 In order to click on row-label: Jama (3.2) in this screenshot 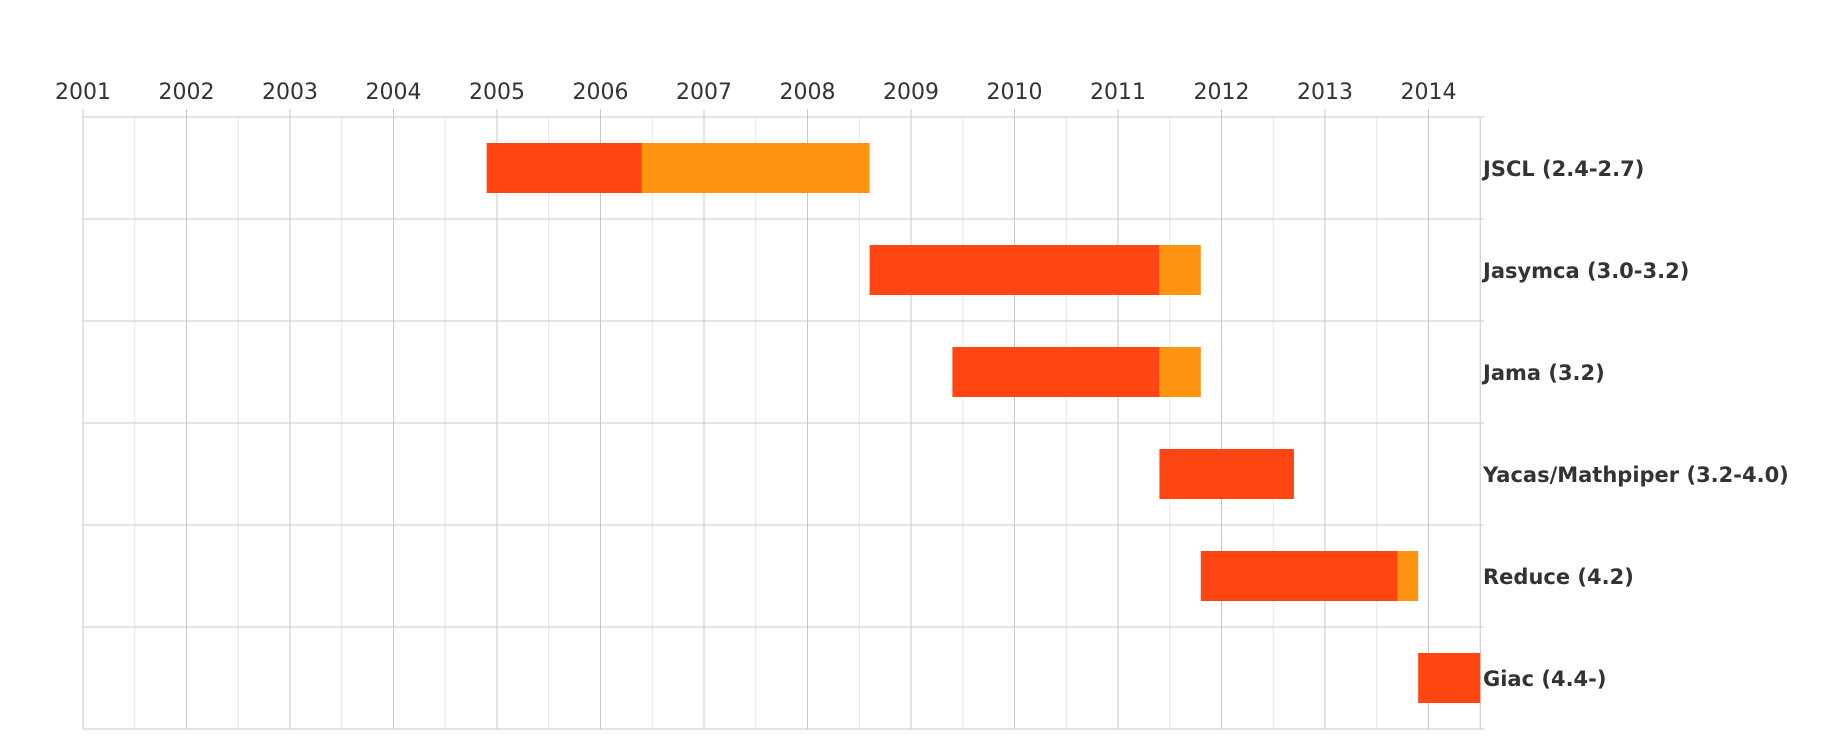, I will do `click(1543, 373)`.